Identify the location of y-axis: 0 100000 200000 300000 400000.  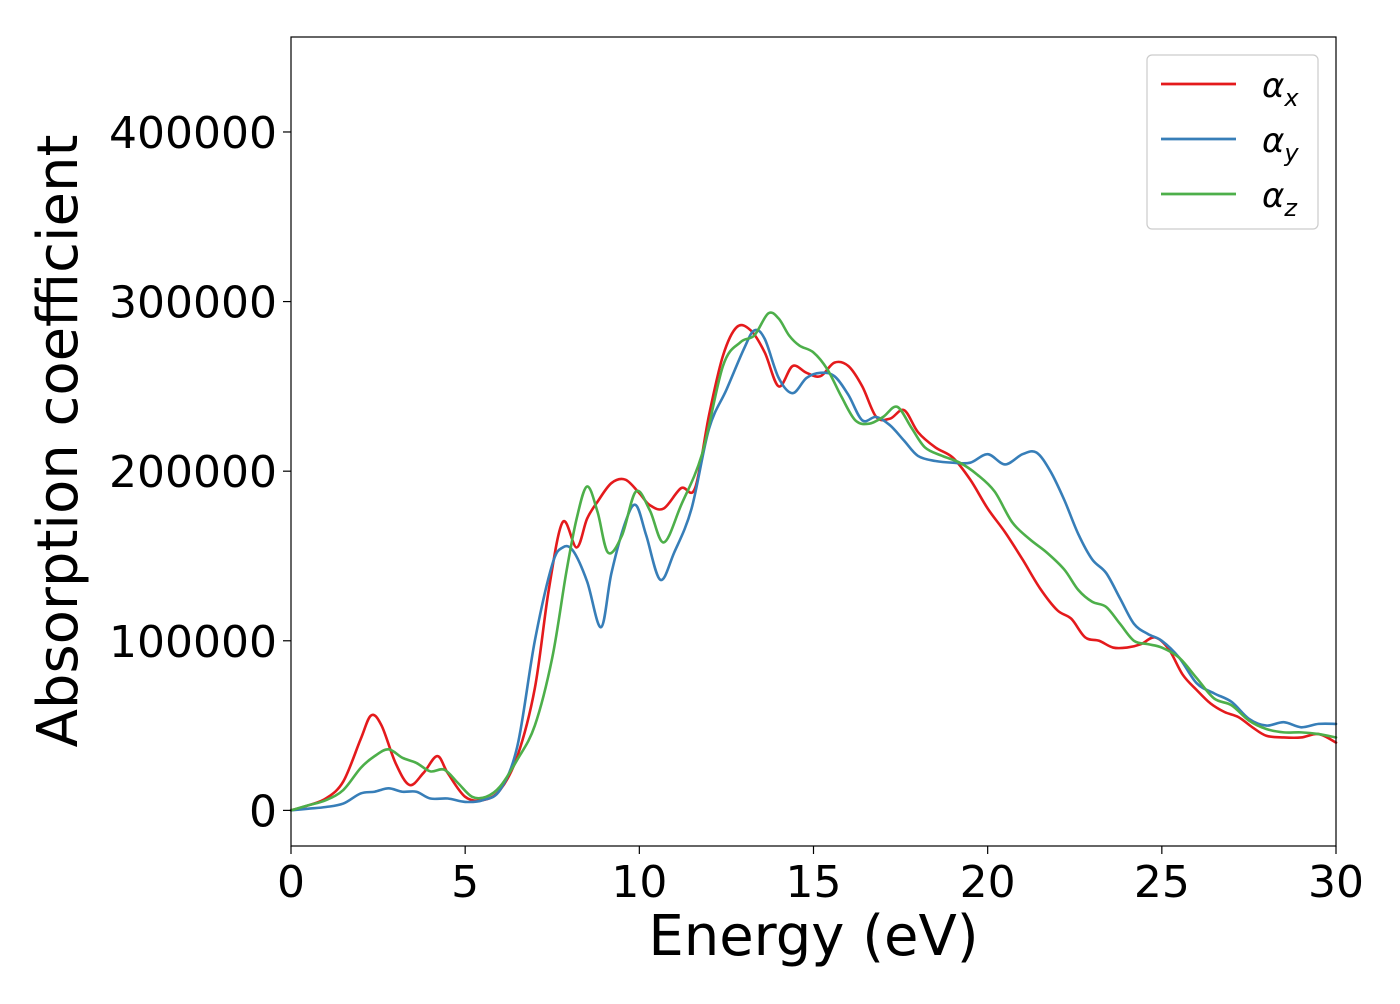
(200, 472).